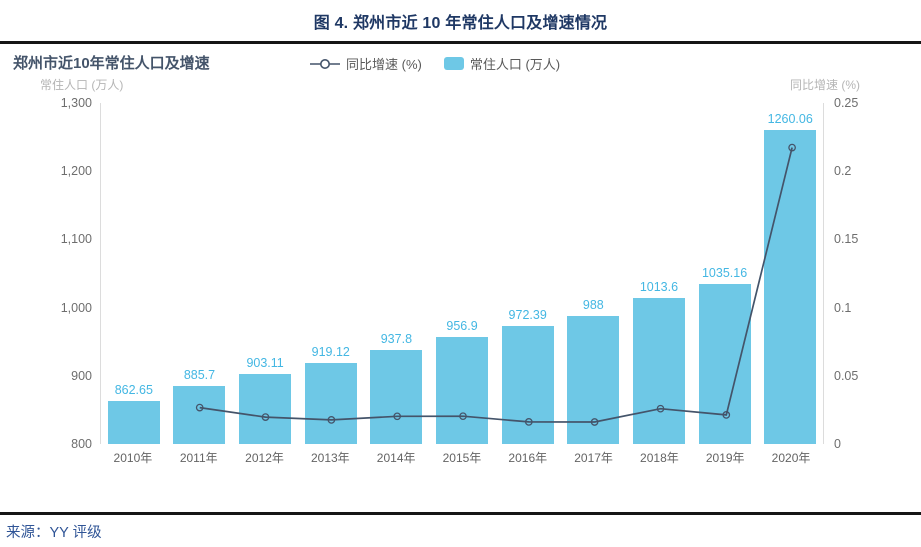 This screenshot has width=921, height=547. I want to click on right-axis-tick: 0.25, so click(846, 103).